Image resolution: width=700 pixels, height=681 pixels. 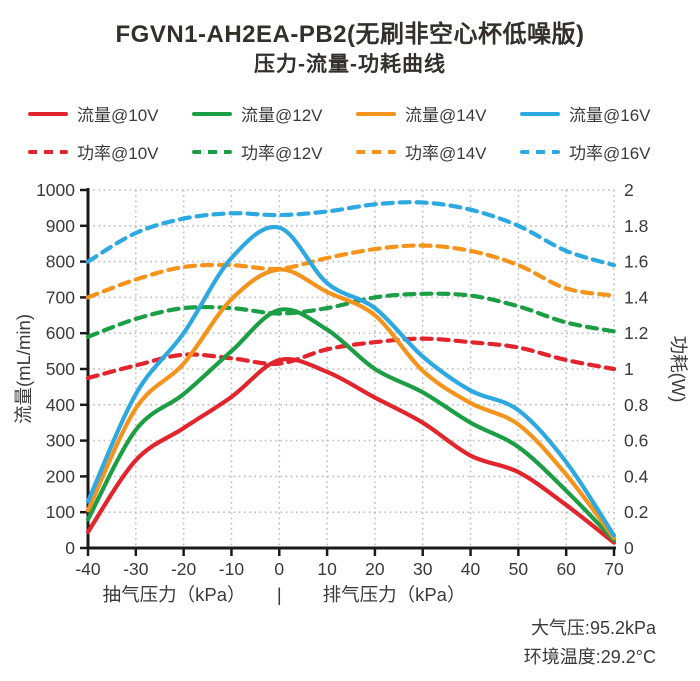 I want to click on power-tick-label: 1.6, so click(x=636, y=262).